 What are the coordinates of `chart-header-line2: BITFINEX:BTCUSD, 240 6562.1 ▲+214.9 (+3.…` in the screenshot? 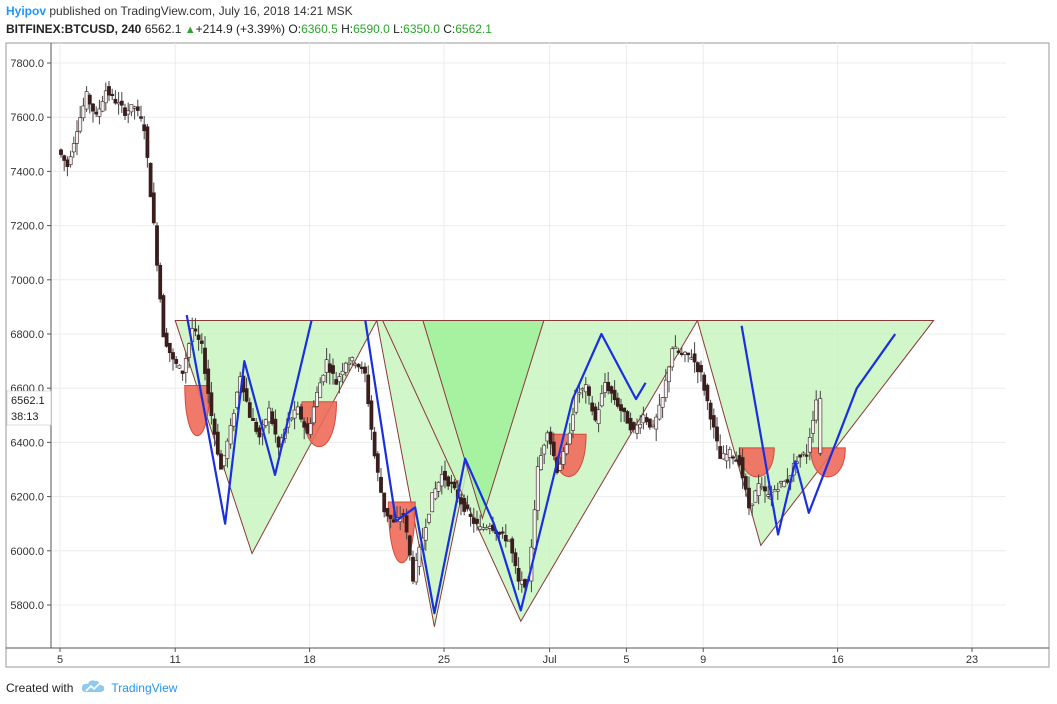 It's located at (249, 29).